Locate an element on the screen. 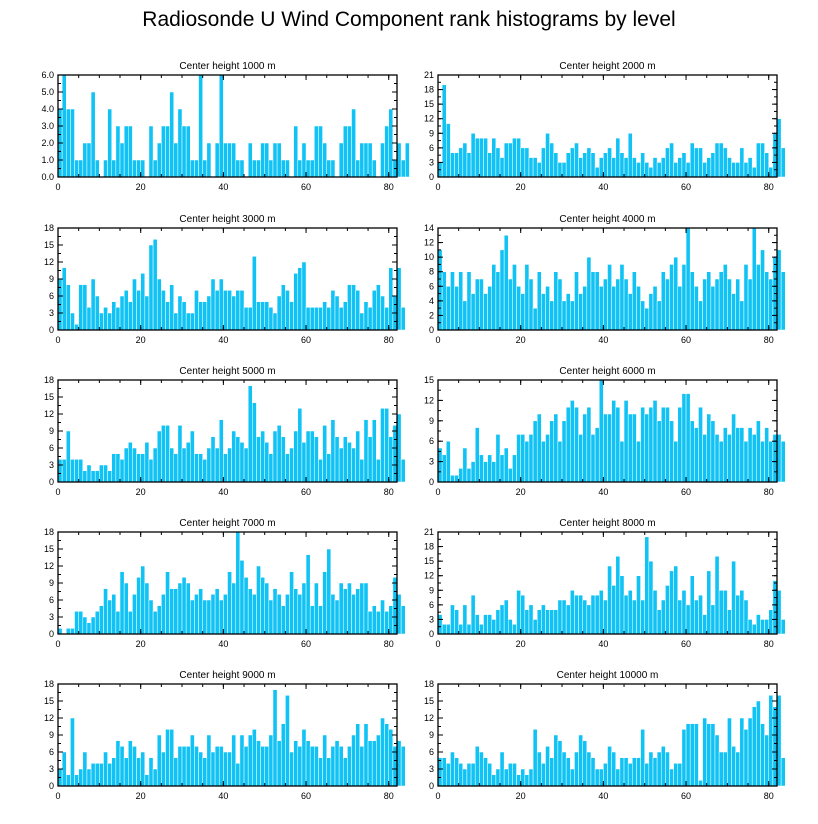  histogram-panel: Center height 5000 m 0 3 6 9 12 15 18 0 20 40 60 80 is located at coordinates (225, 431).